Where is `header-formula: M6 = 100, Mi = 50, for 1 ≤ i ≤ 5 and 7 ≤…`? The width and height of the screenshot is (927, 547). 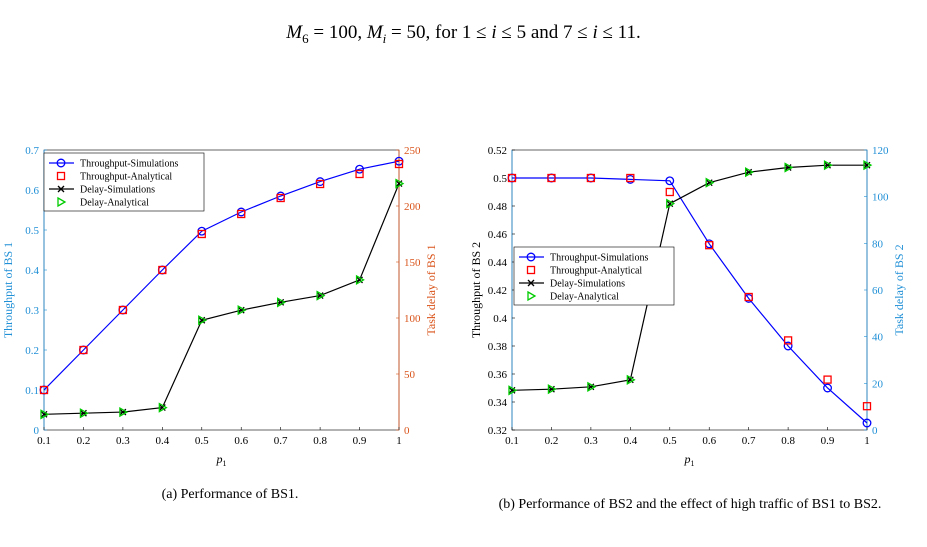
header-formula: M6 = 100, Mi = 50, for 1 ≤ i ≤ 5 and 7 ≤… is located at coordinates (463, 34).